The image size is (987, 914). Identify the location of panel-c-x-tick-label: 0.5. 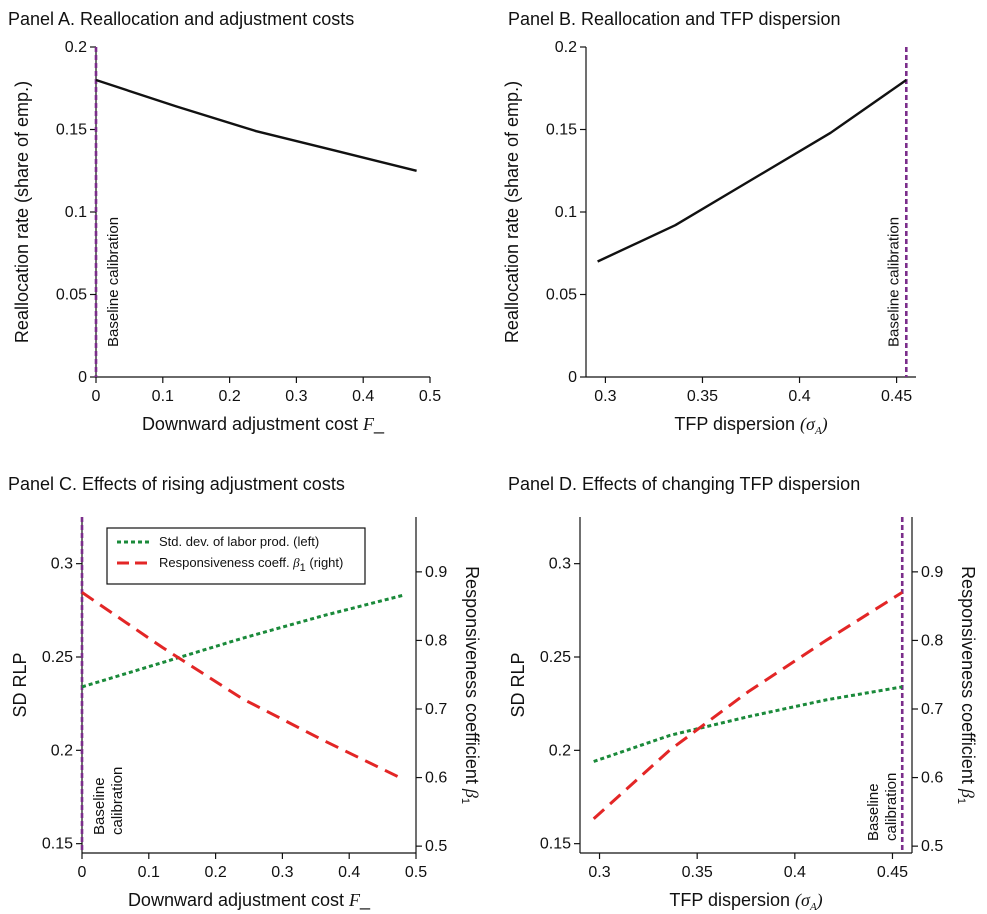
(416, 872).